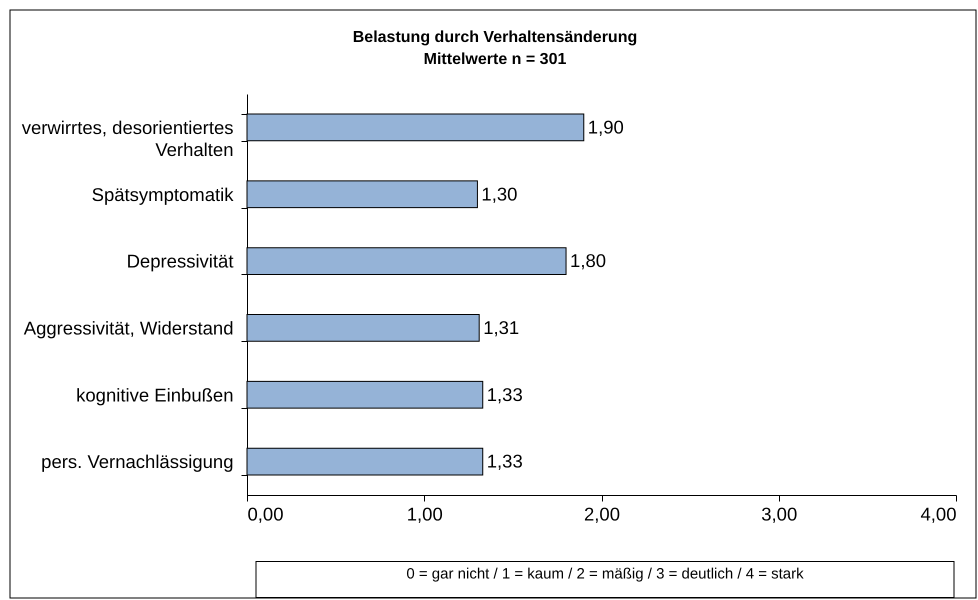 Image resolution: width=978 pixels, height=600 pixels. What do you see at coordinates (424, 514) in the screenshot?
I see `x-tick-label: 1,00` at bounding box center [424, 514].